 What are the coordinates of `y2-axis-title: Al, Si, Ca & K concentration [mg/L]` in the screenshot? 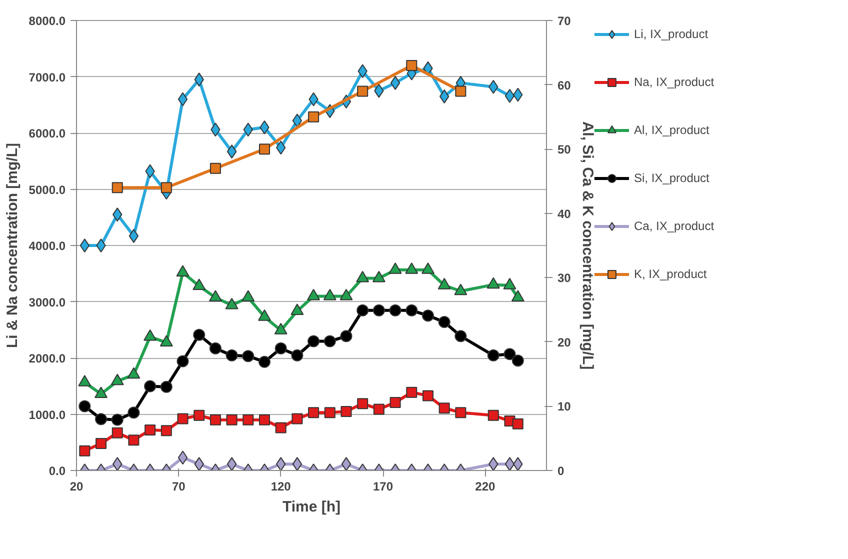 It's located at (587, 245).